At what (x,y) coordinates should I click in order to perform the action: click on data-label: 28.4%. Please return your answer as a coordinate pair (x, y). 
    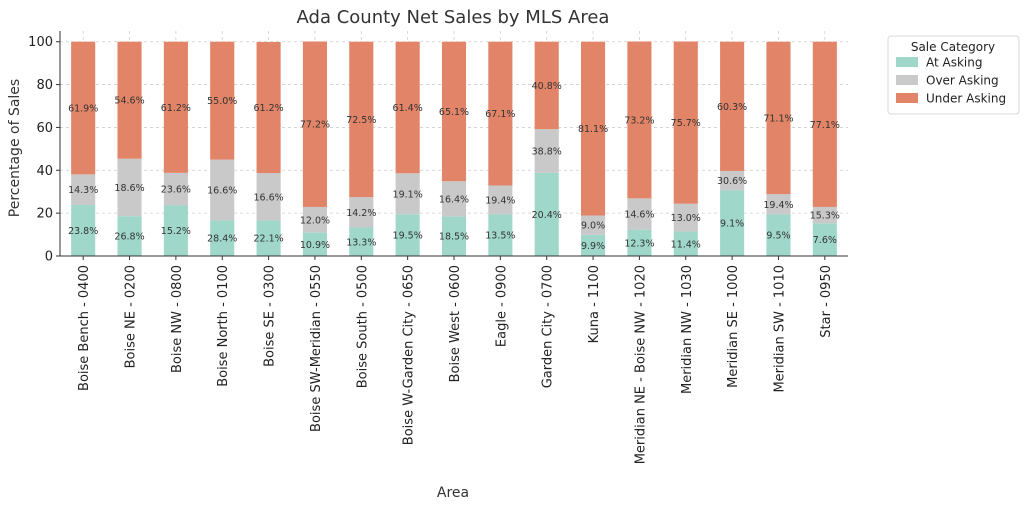
    Looking at the image, I should click on (222, 239).